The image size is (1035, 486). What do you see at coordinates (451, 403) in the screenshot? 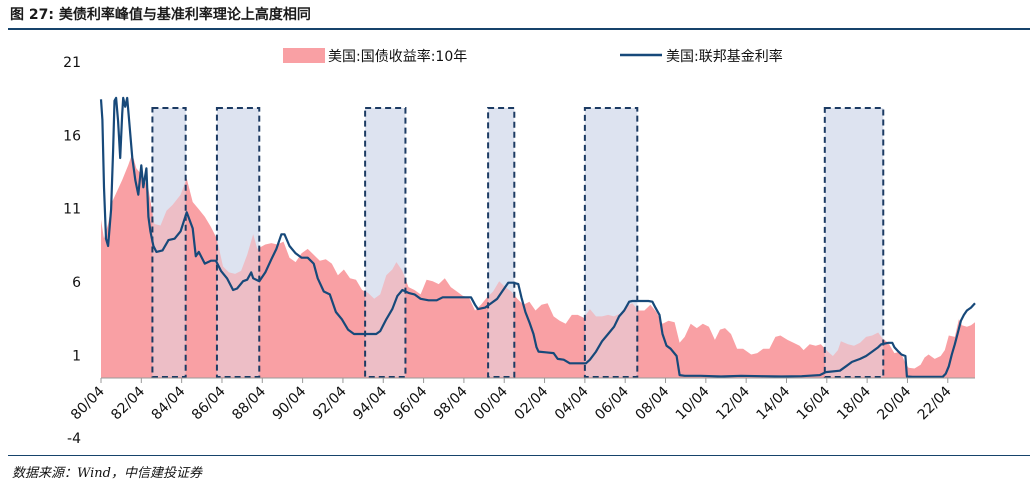
I see `x-tick-label: 98/04` at bounding box center [451, 403].